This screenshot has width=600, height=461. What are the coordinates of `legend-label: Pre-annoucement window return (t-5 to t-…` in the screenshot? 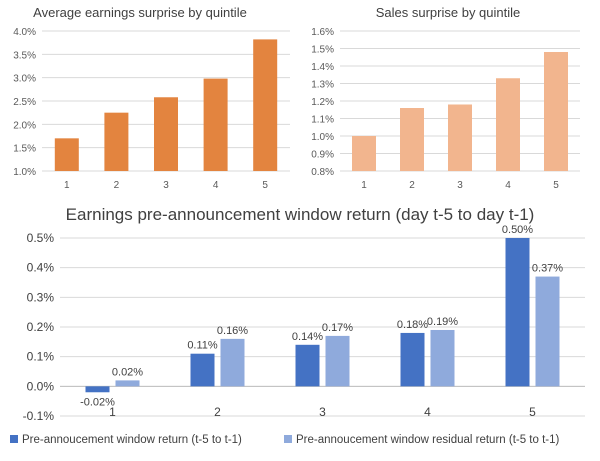 It's located at (132, 440).